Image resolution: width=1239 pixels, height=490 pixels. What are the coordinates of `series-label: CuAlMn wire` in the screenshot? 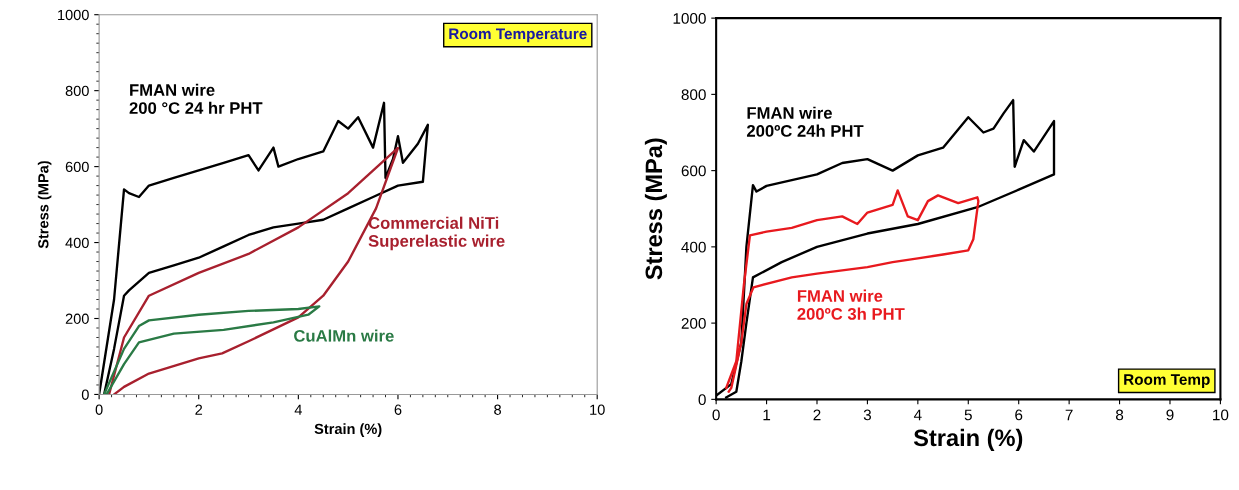 It's located at (344, 335).